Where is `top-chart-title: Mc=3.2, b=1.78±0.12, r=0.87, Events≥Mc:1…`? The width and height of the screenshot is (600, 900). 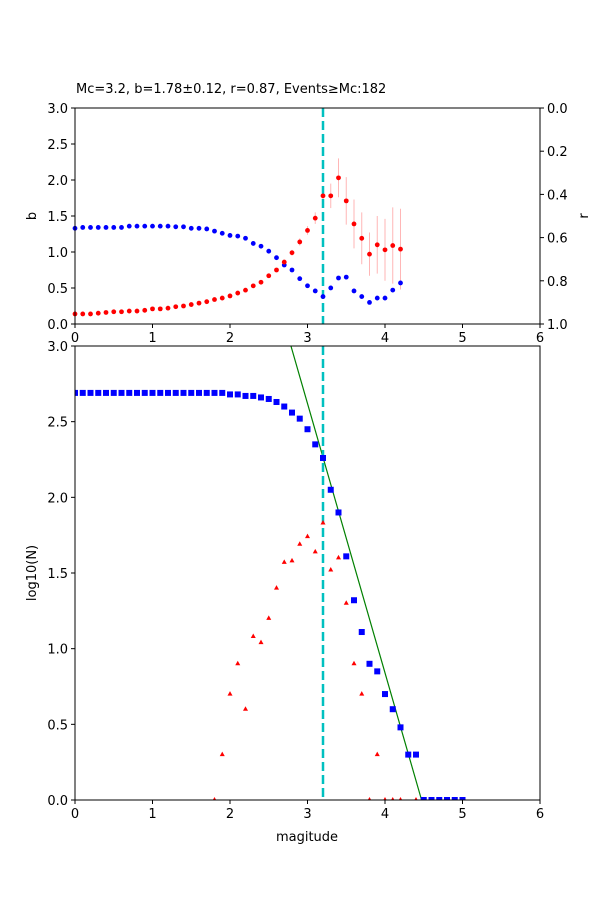
top-chart-title: Mc=3.2, b=1.78±0.12, r=0.87, Events≥Mc:1… is located at coordinates (231, 89).